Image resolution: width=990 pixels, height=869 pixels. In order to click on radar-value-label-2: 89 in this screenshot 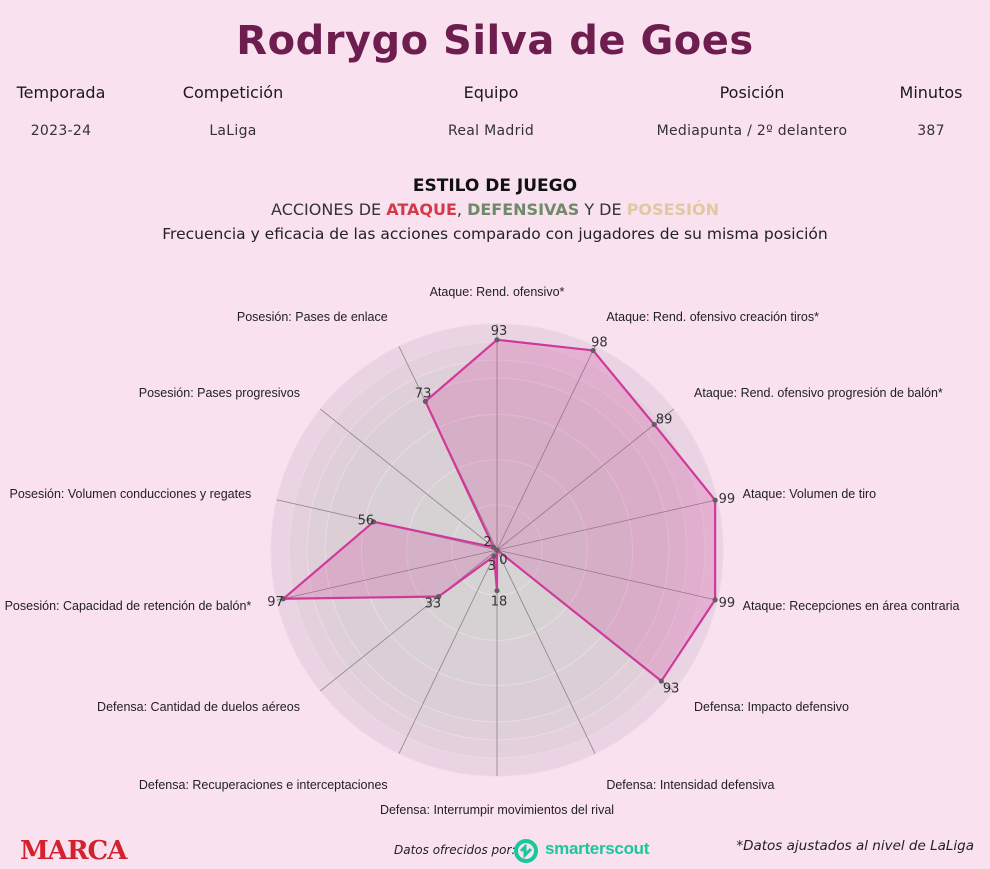, I will do `click(664, 419)`.